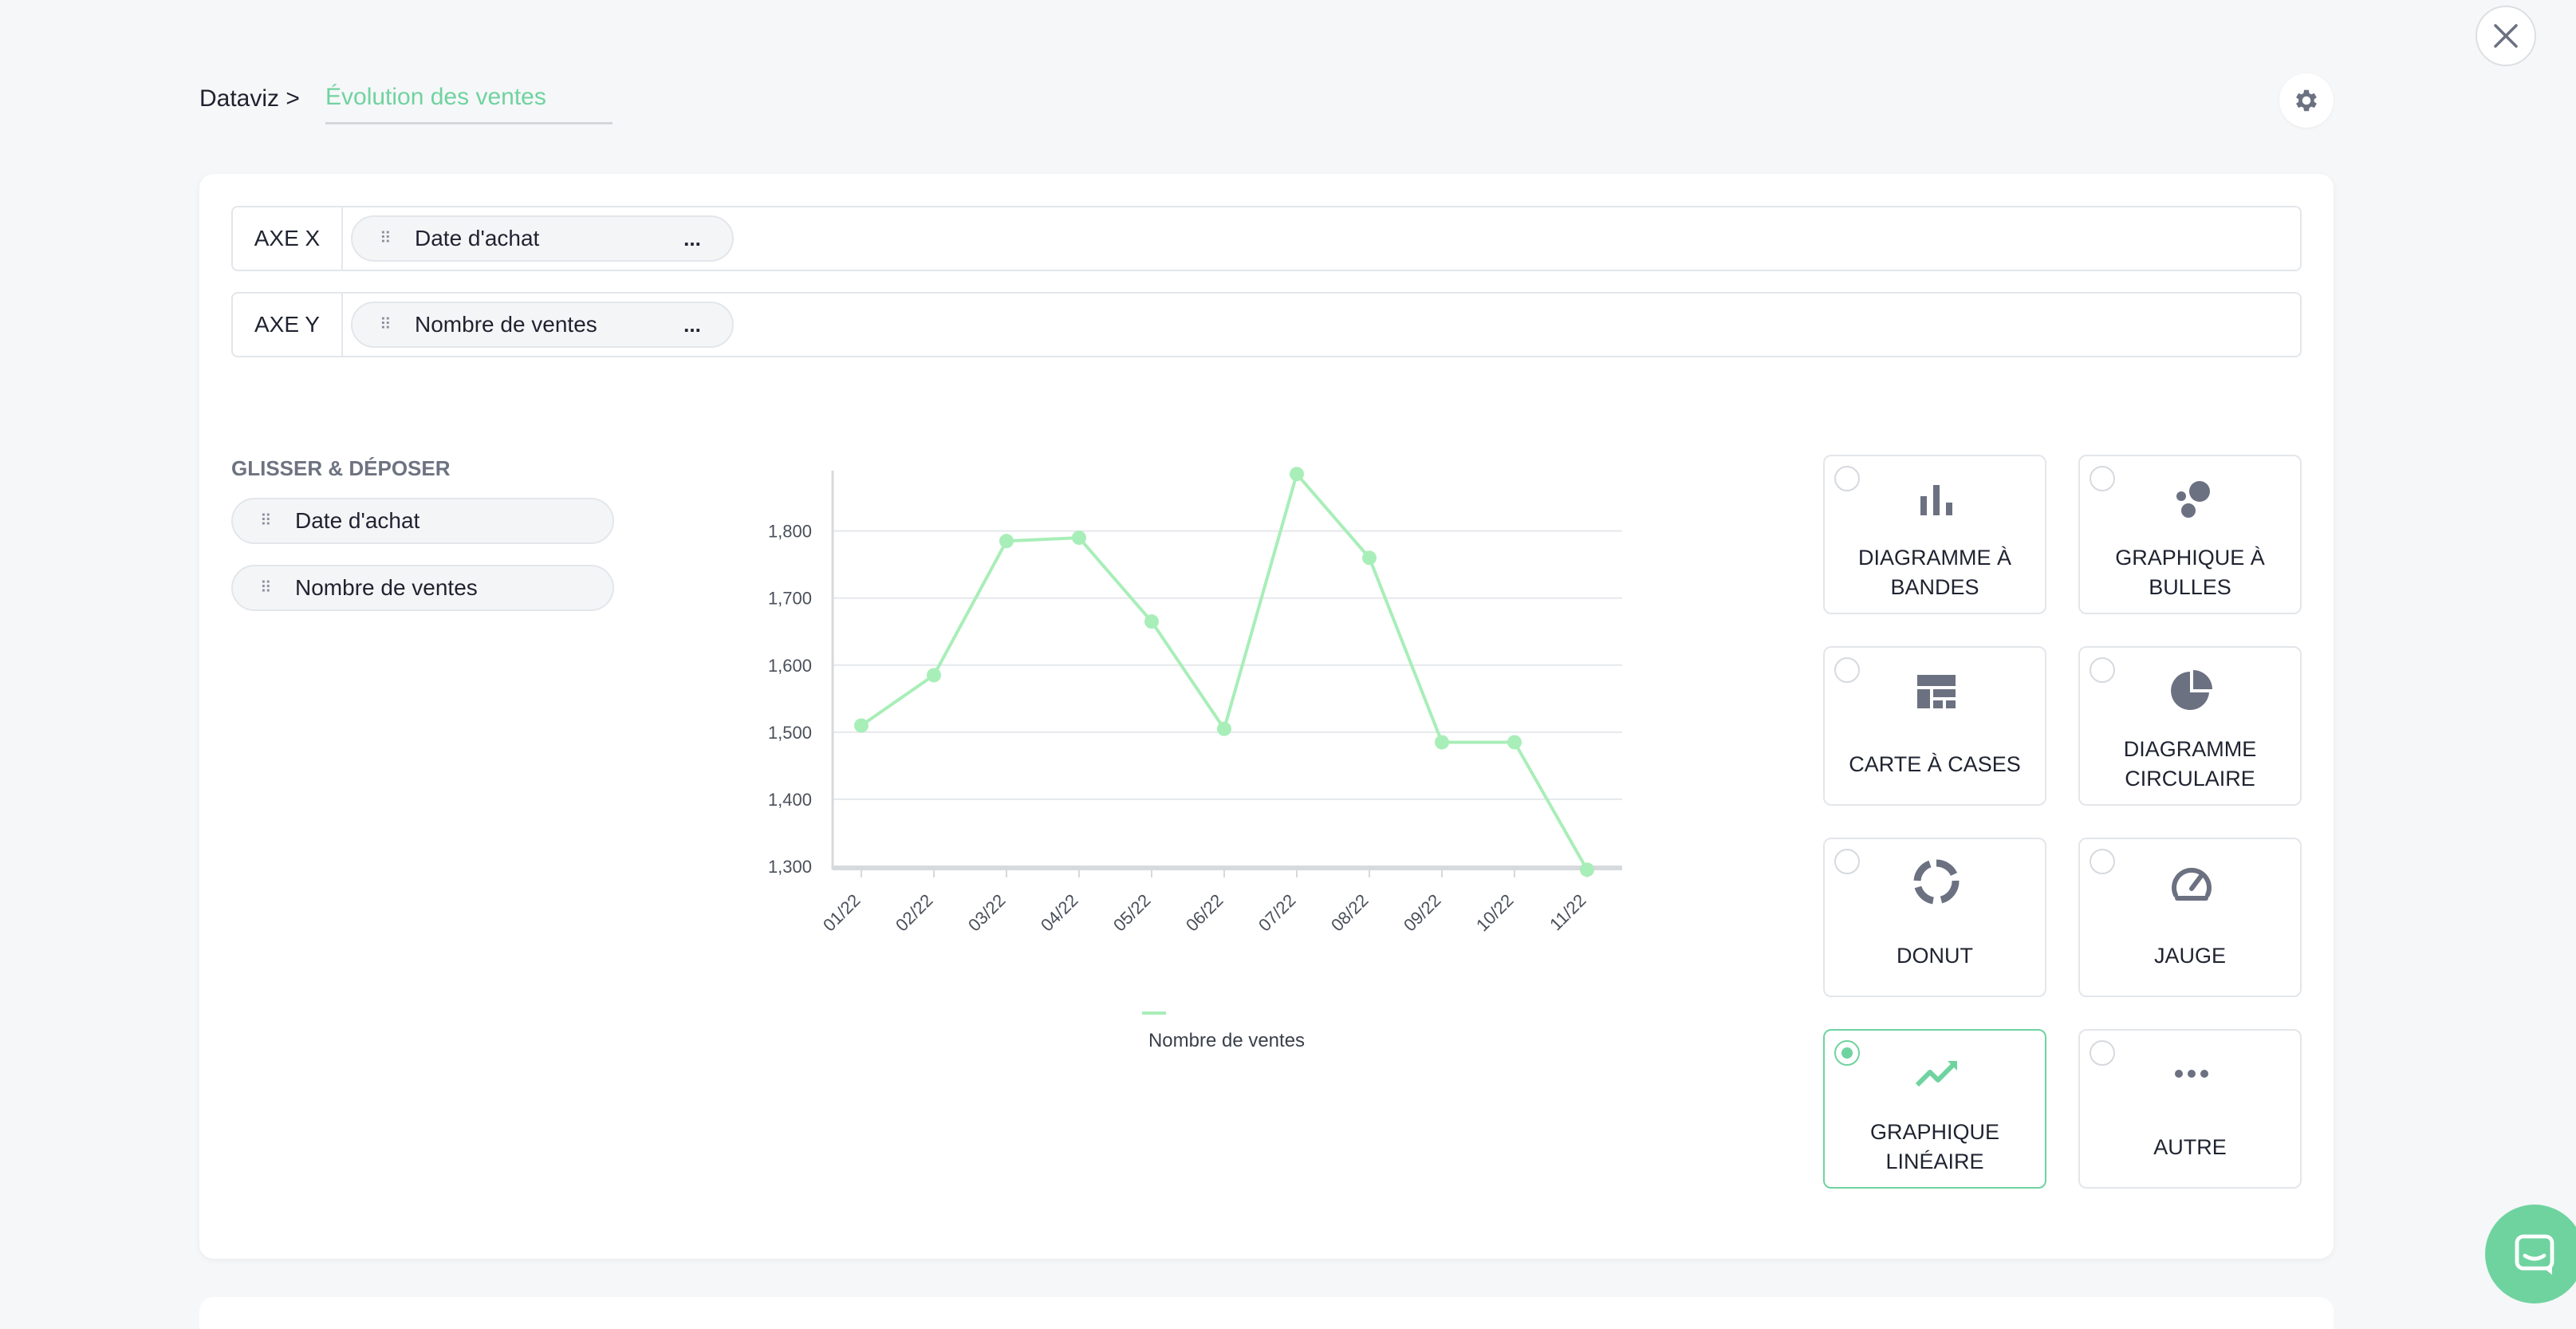  Describe the element at coordinates (1934, 726) in the screenshot. I see `chart-type-option: CARTE À CASES` at that location.